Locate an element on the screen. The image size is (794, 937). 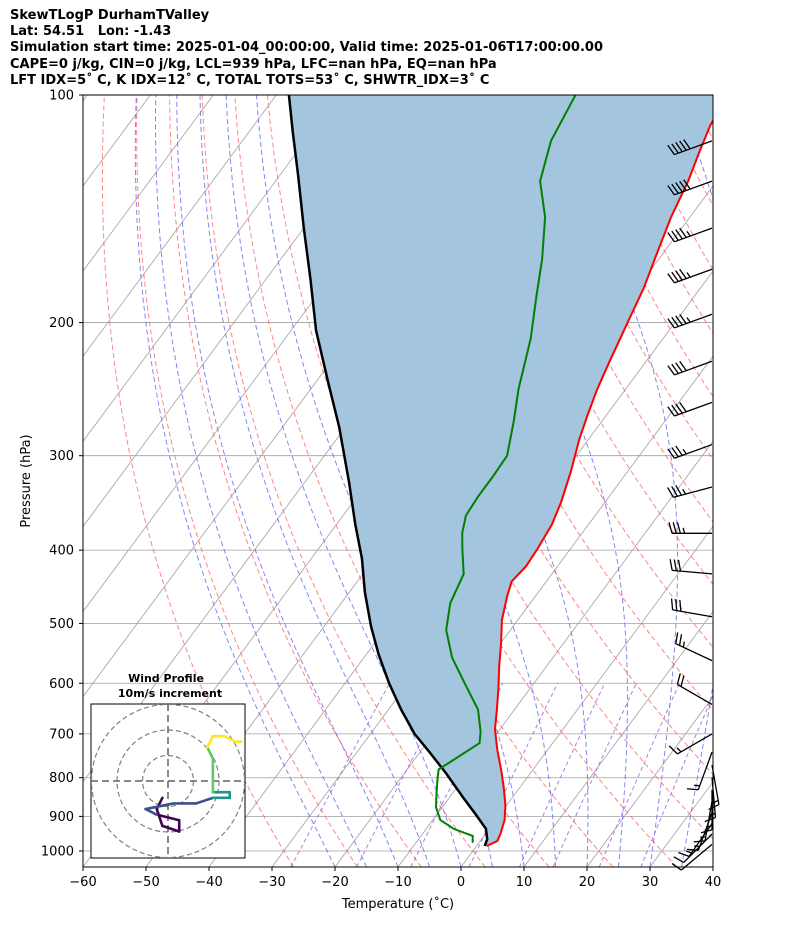
x-tick-label: 20 is located at coordinates (587, 882).